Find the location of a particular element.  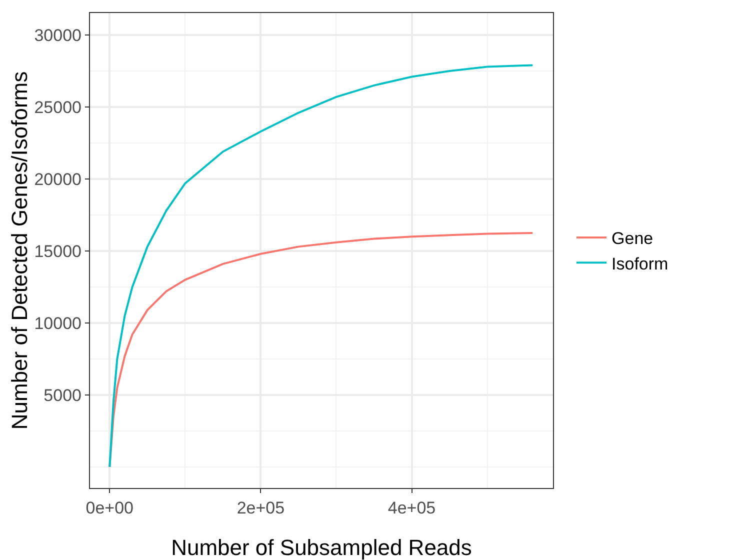

y-tick-label: 15000 is located at coordinates (58, 251).